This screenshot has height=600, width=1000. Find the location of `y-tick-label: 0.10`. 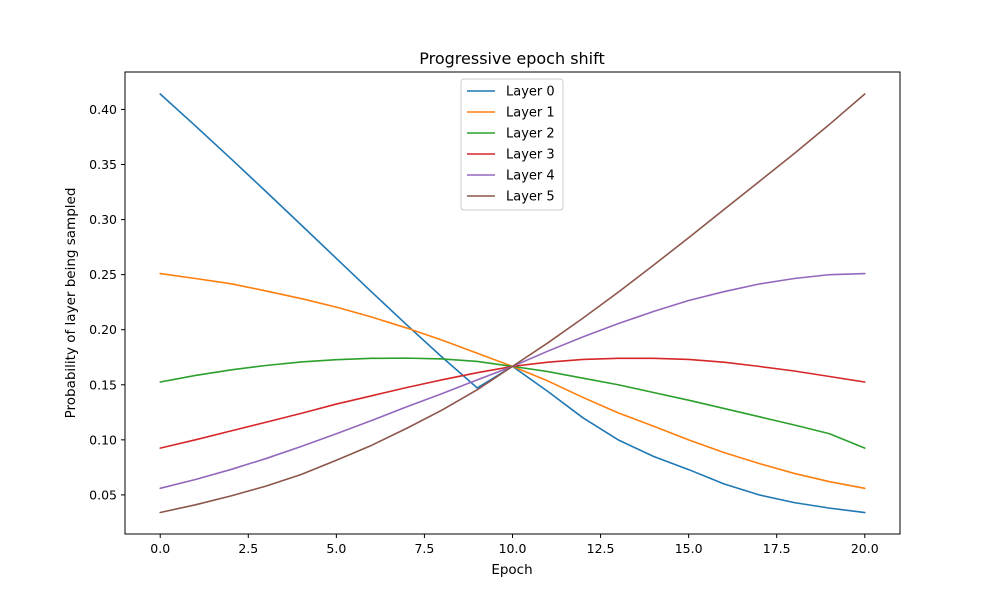

y-tick-label: 0.10 is located at coordinates (103, 439).